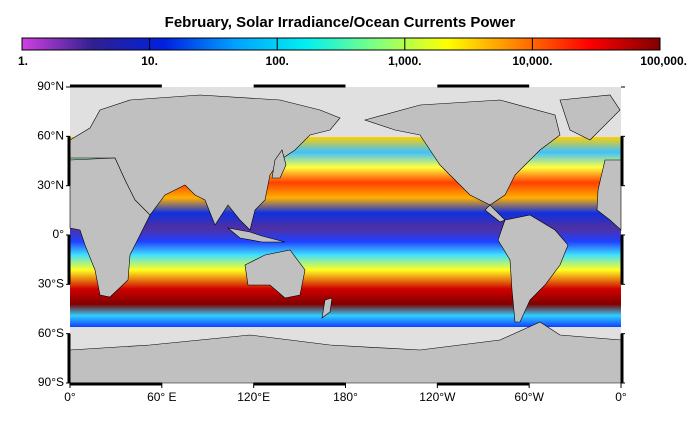 The width and height of the screenshot is (689, 425). What do you see at coordinates (341, 44) in the screenshot?
I see `colorbar` at bounding box center [341, 44].